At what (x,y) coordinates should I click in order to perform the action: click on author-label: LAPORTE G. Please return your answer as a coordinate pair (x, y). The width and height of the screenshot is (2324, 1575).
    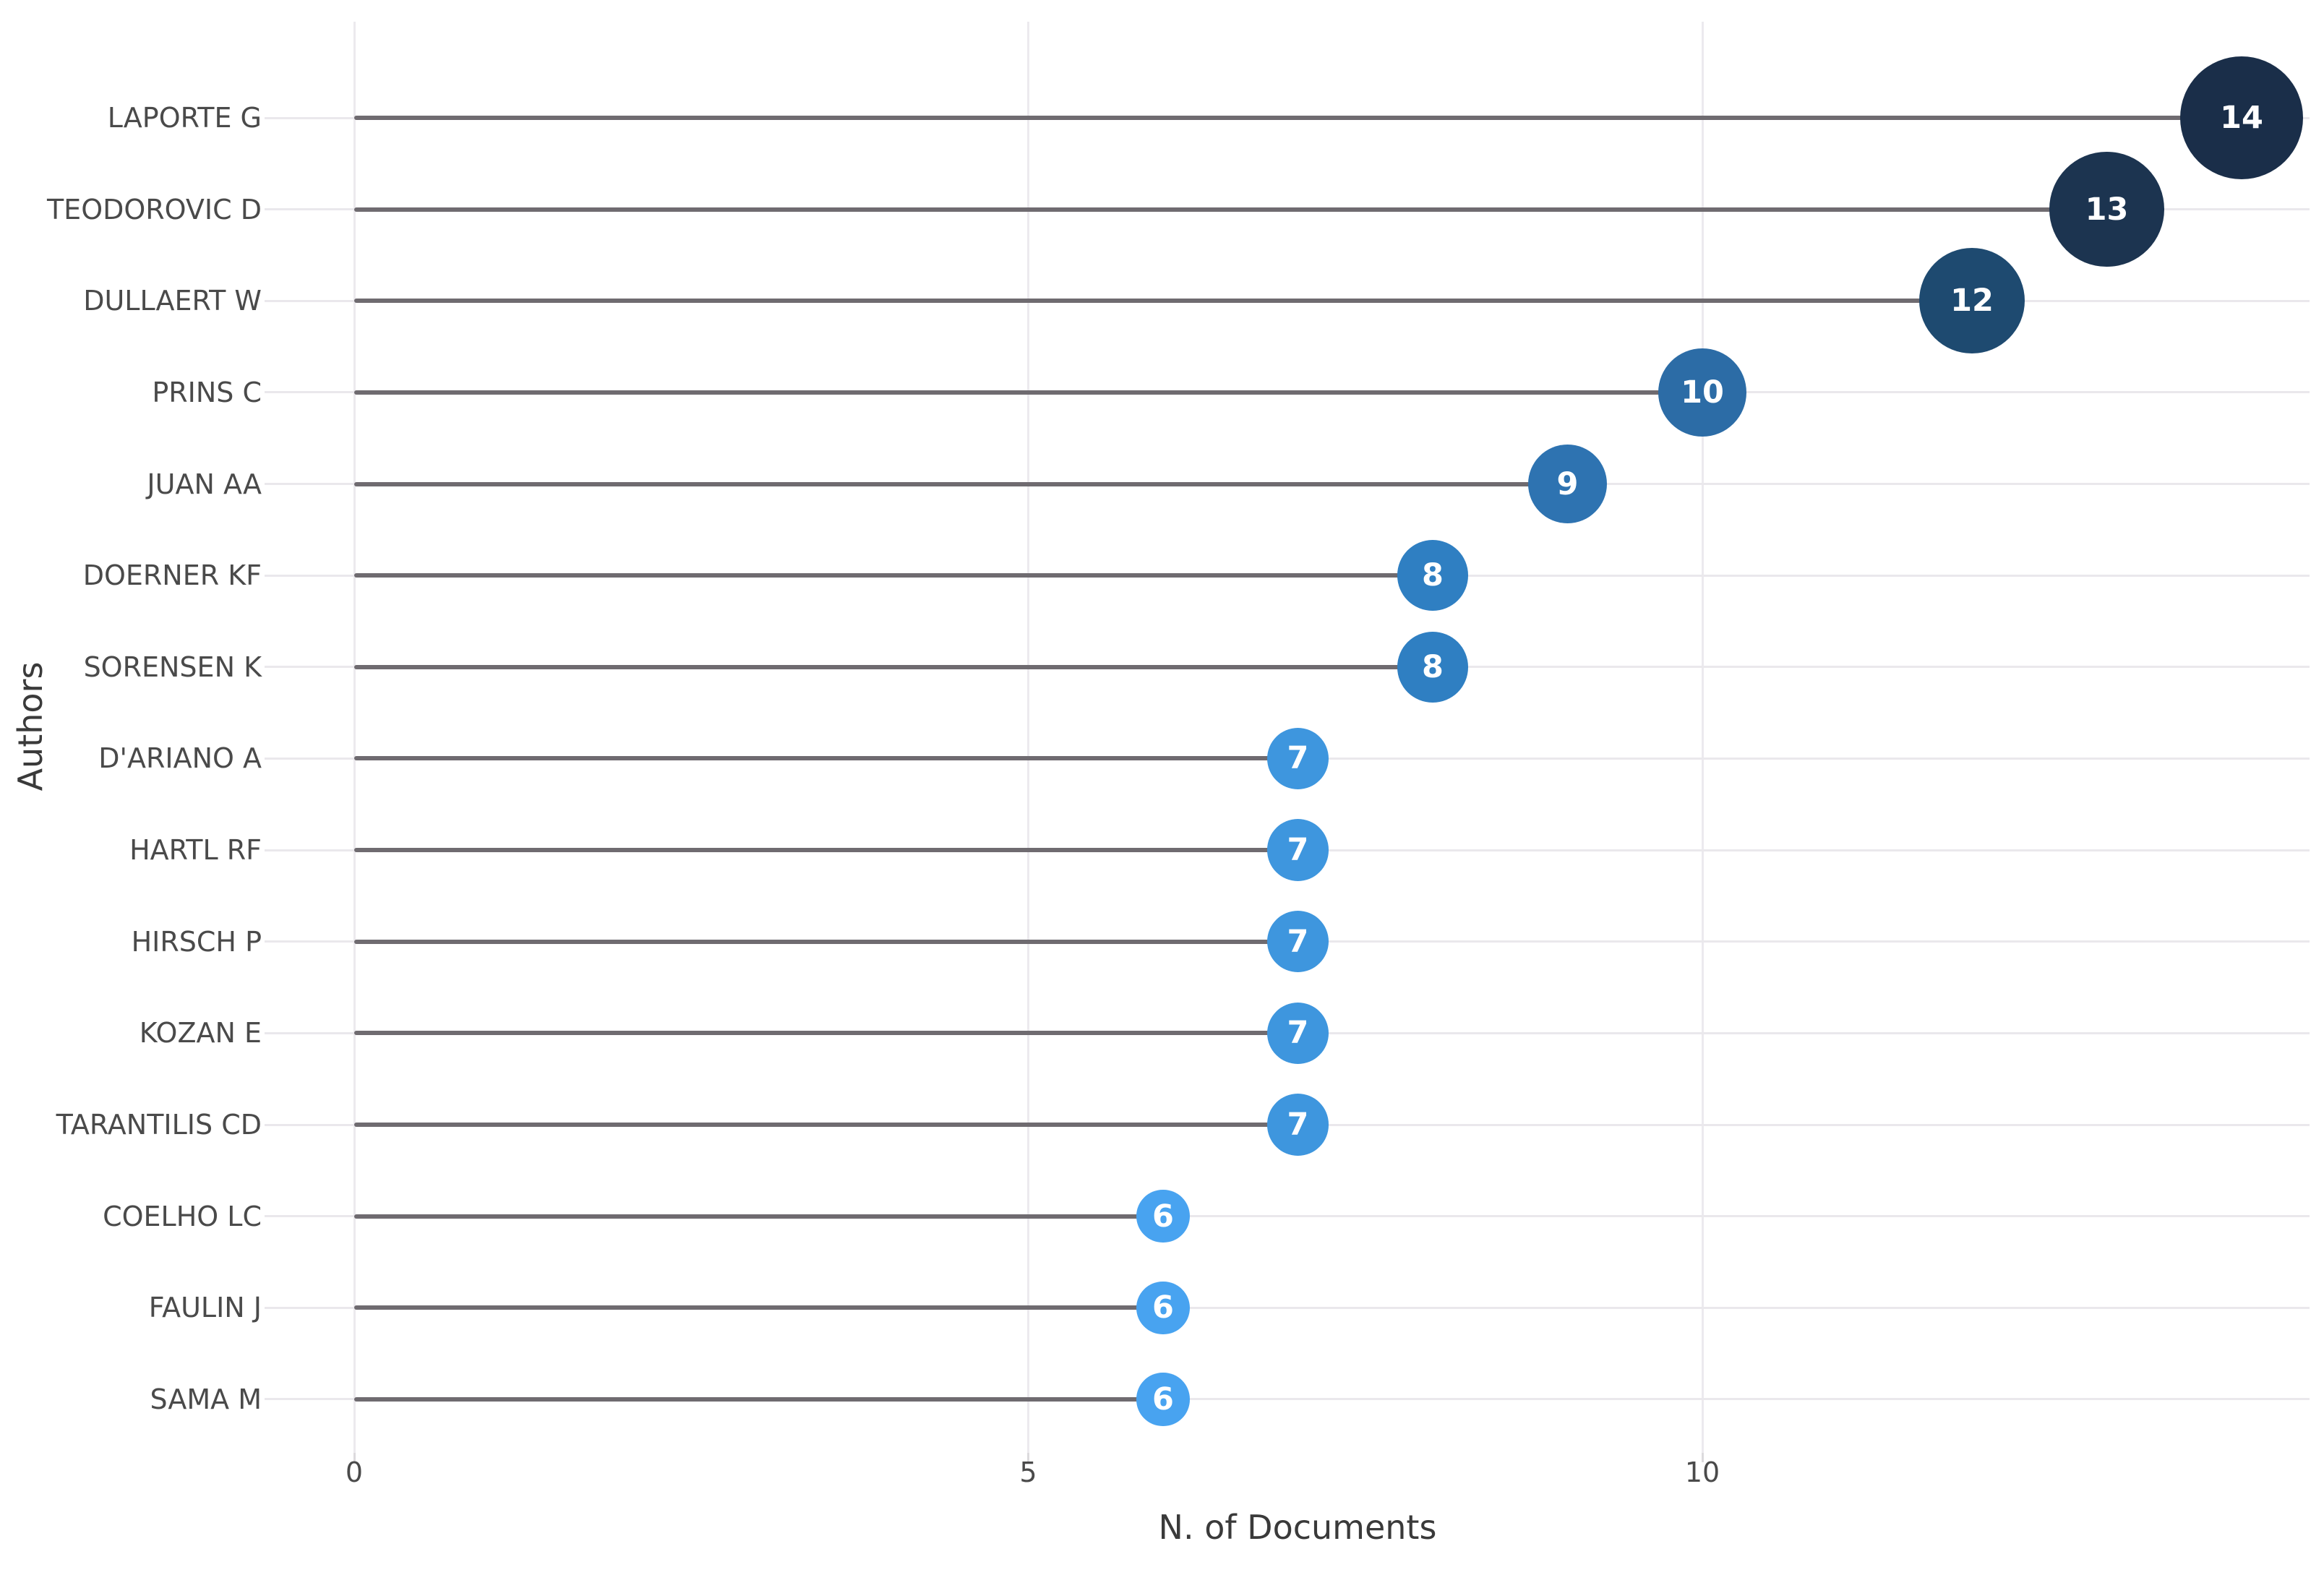
    Looking at the image, I should click on (184, 118).